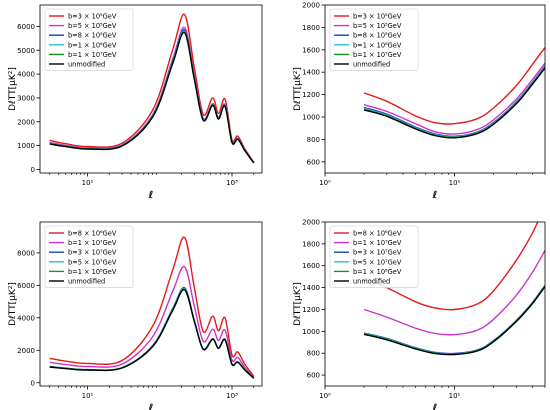  What do you see at coordinates (26, 98) in the screenshot?
I see `y-tick-label: 3000` at bounding box center [26, 98].